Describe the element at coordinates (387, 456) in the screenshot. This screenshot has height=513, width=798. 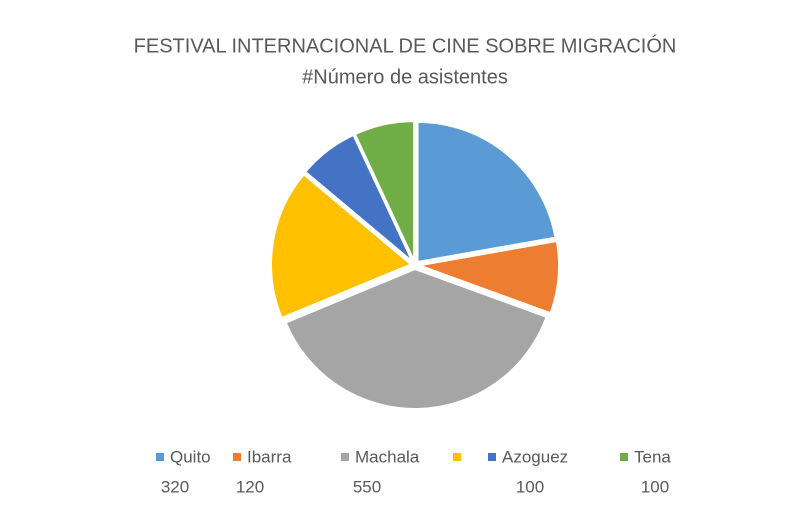
I see `legend-label: Machala` at that location.